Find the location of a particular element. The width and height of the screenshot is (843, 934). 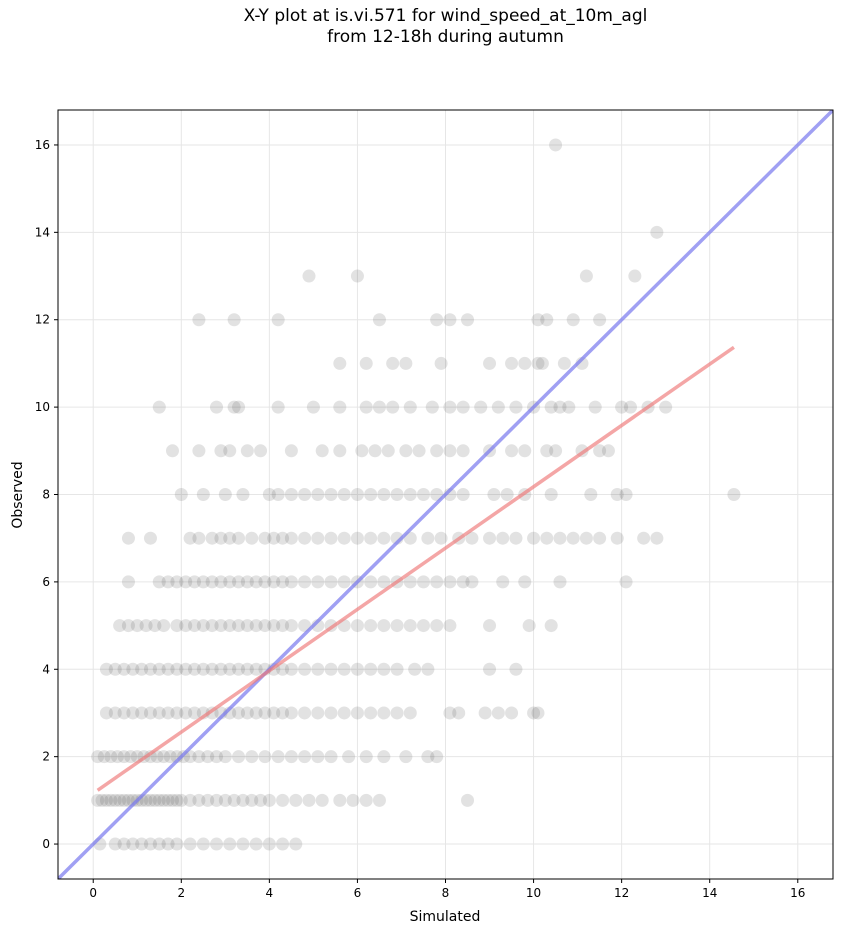

y-tick-label: 16 is located at coordinates (42, 145).